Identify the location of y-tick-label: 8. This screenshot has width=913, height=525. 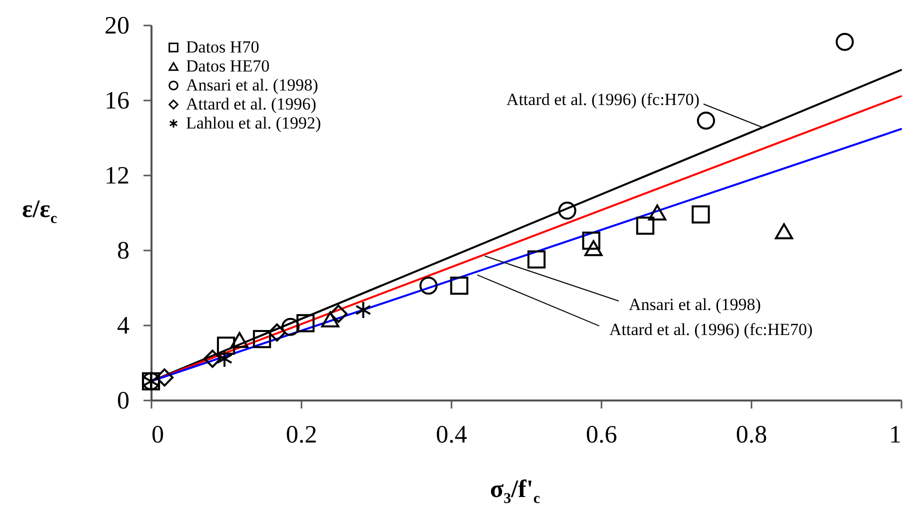
(123, 251).